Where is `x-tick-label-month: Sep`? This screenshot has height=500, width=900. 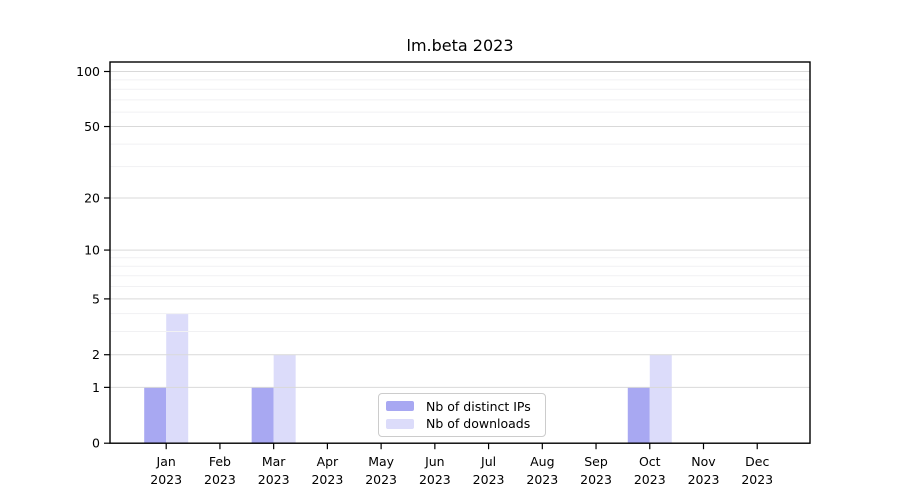
x-tick-label-month: Sep is located at coordinates (596, 461).